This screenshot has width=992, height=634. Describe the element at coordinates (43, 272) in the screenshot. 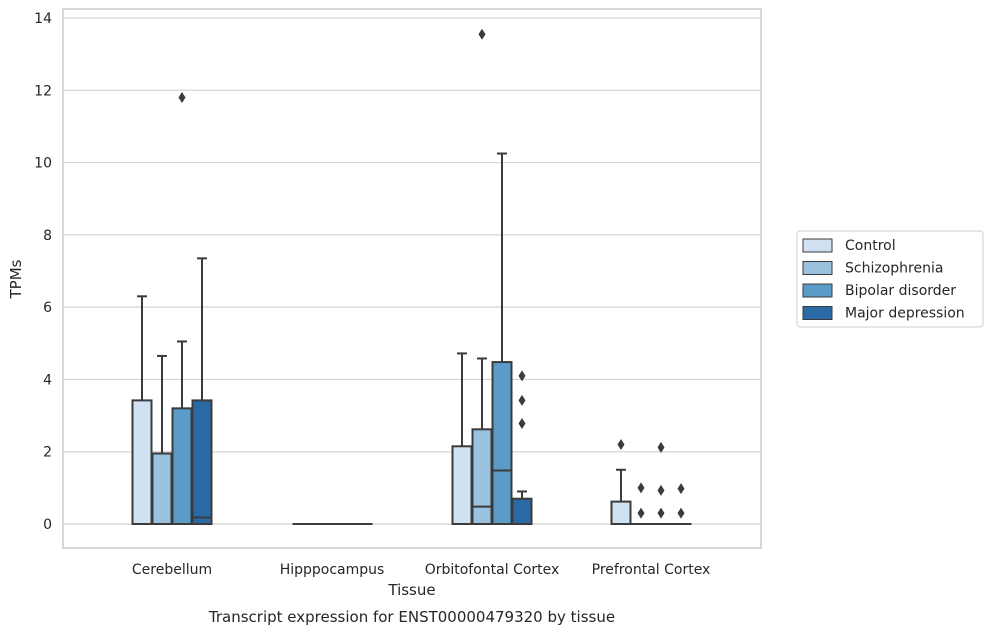

I see `y-axis-ticks: 0 2 4 6 8 10 12 14` at that location.